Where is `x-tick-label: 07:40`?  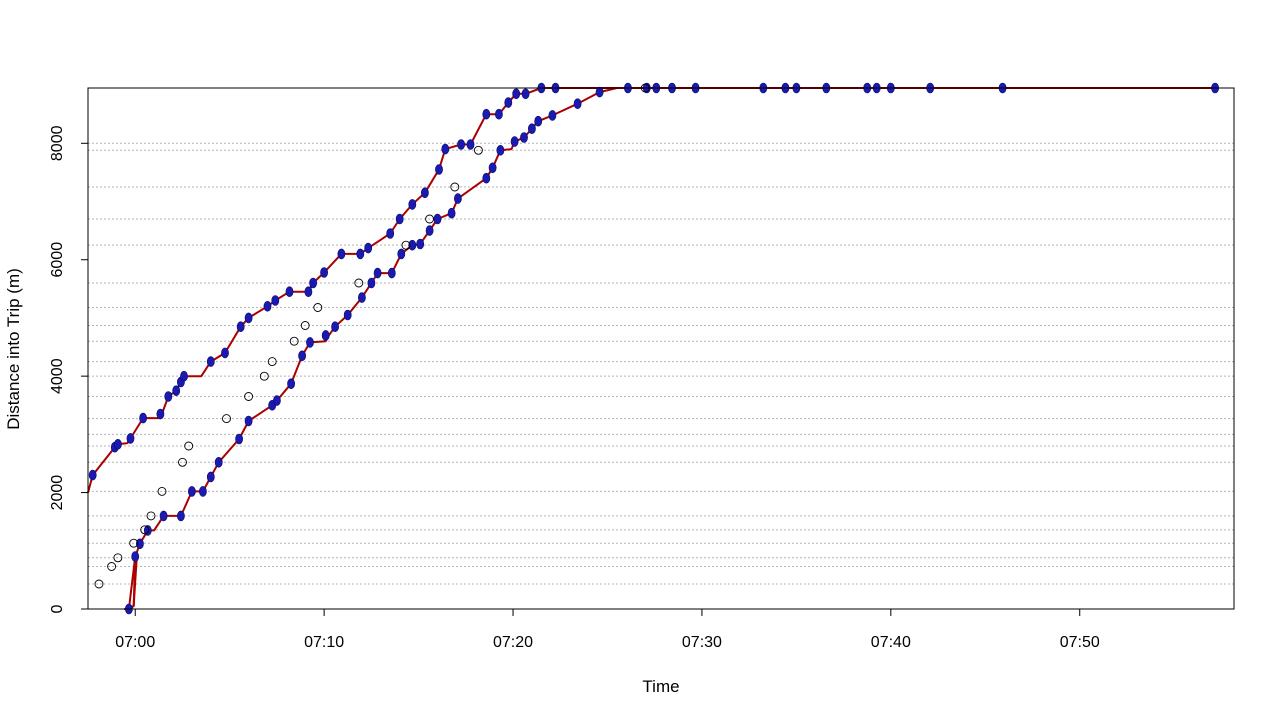
x-tick-label: 07:40 is located at coordinates (891, 642).